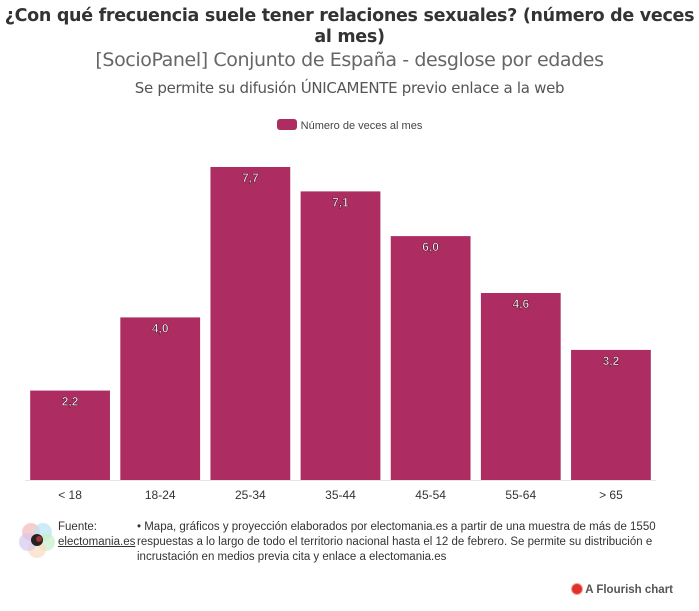 This screenshot has width=699, height=611. What do you see at coordinates (98, 535) in the screenshot?
I see `source-label-block: Fuente: electomania.es` at bounding box center [98, 535].